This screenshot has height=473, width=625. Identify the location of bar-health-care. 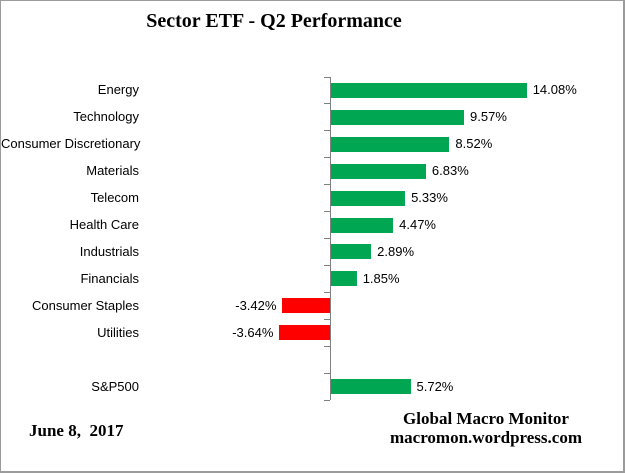
(362, 225).